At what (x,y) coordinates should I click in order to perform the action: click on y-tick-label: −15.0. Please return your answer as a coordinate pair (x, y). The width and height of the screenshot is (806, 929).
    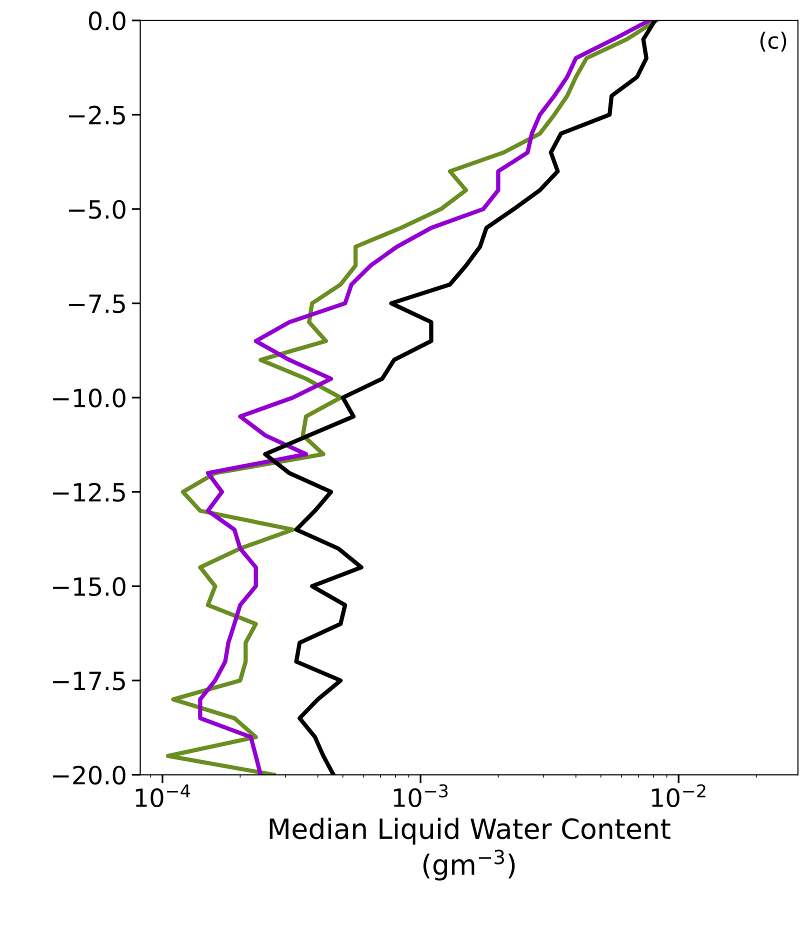
    Looking at the image, I should click on (89, 586).